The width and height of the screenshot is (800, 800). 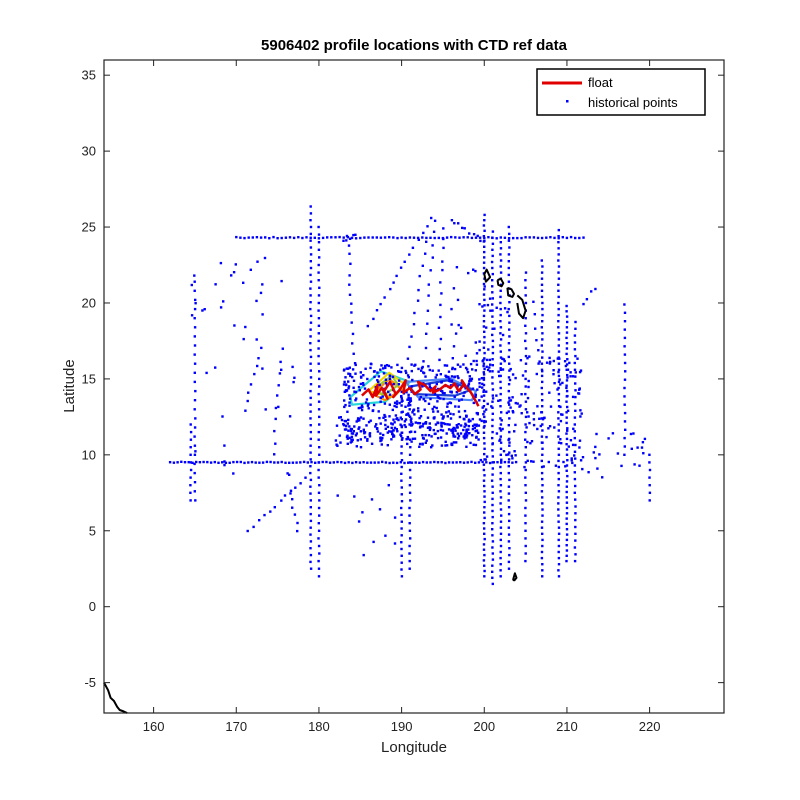 I want to click on coastline-path, so click(x=487, y=275).